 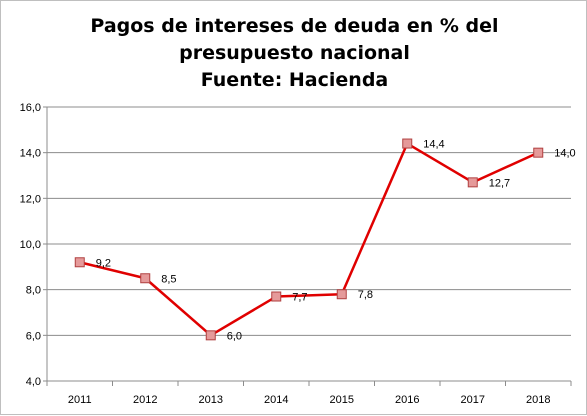 What do you see at coordinates (299, 298) in the screenshot?
I see `data-label: 7,7` at bounding box center [299, 298].